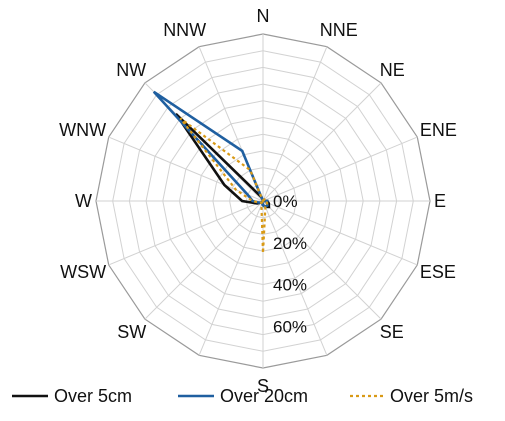 This screenshot has width=505, height=421. Describe the element at coordinates (131, 70) in the screenshot. I see `direction-label-nw: NW` at that location.